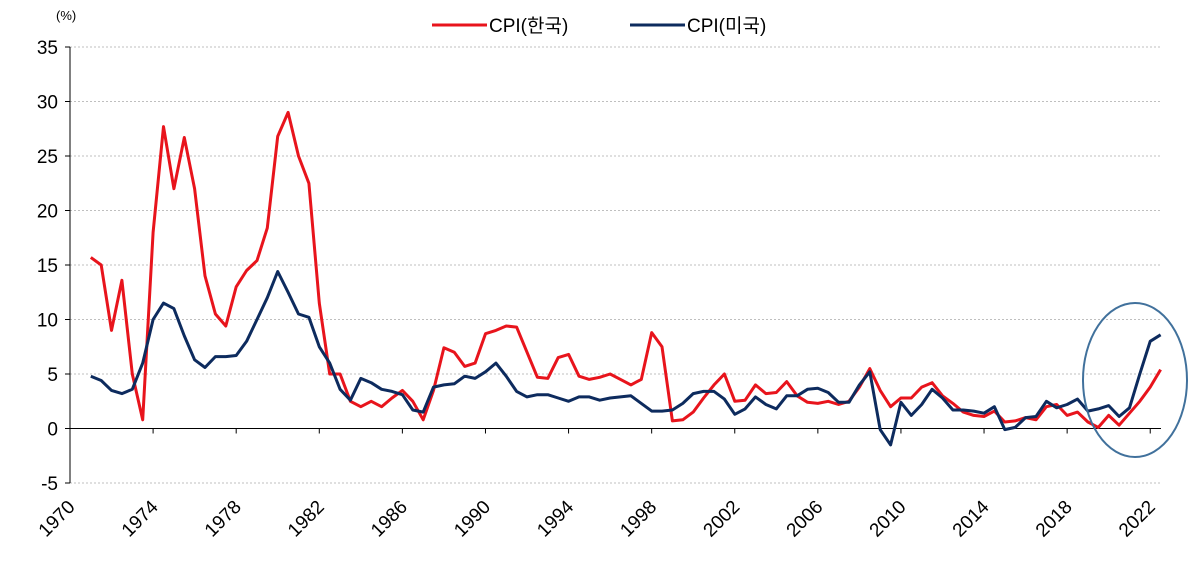 This screenshot has height=562, width=1191. I want to click on legend-label: CPI(미국), so click(726, 26).